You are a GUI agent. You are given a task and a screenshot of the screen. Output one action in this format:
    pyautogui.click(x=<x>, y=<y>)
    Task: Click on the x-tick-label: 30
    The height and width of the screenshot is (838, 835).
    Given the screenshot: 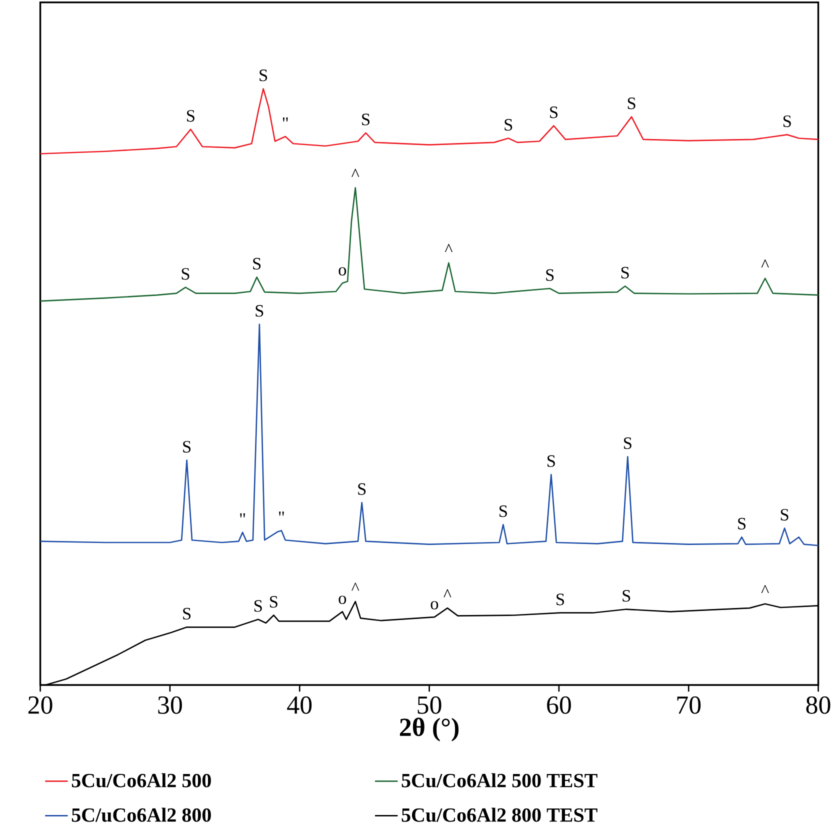 What is the action you would take?
    pyautogui.click(x=170, y=705)
    